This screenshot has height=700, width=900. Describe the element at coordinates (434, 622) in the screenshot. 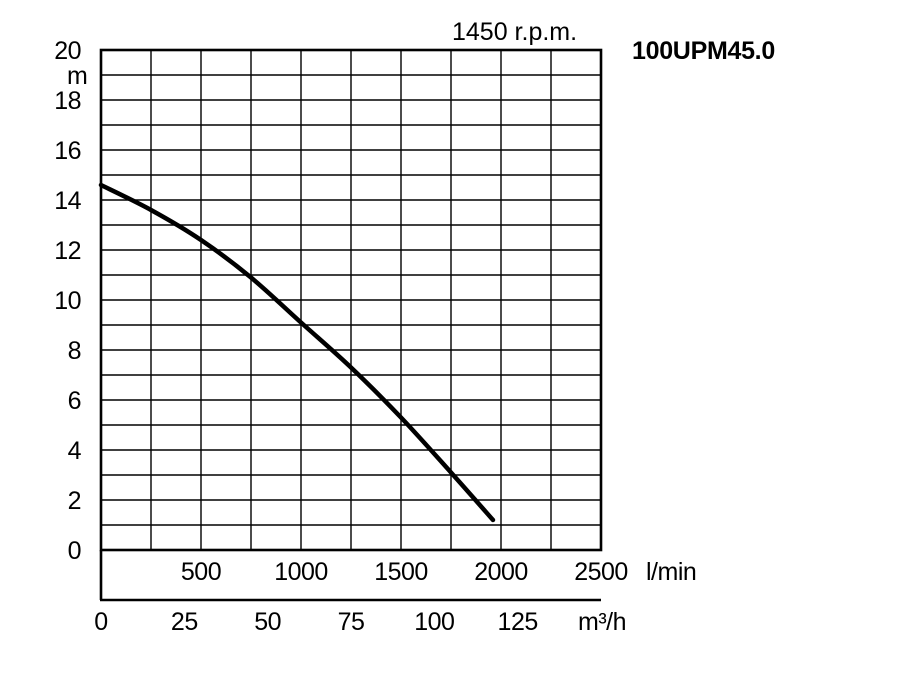

I see `x-tick-label-m3h: 100` at that location.